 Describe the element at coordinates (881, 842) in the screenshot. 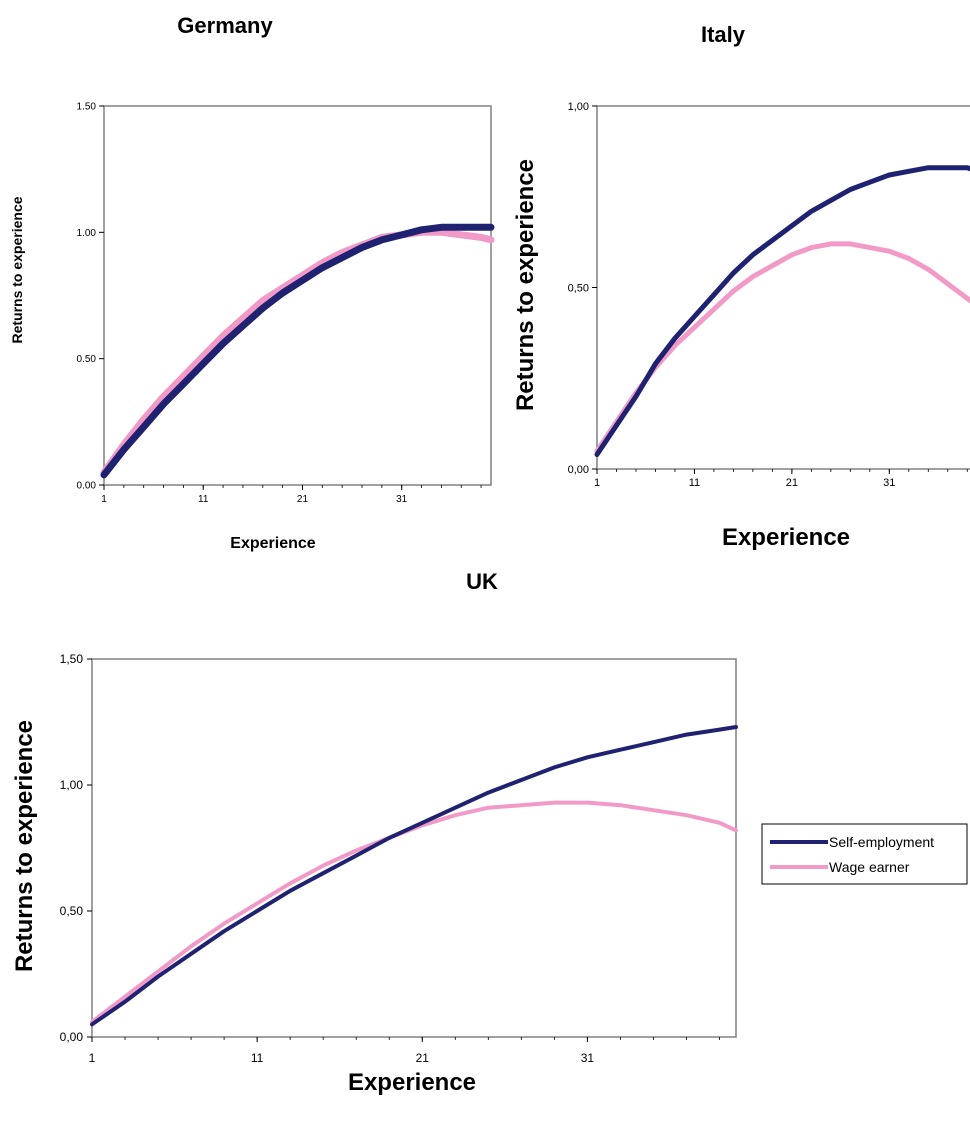

I see `legend-entry: Self-employment` at that location.